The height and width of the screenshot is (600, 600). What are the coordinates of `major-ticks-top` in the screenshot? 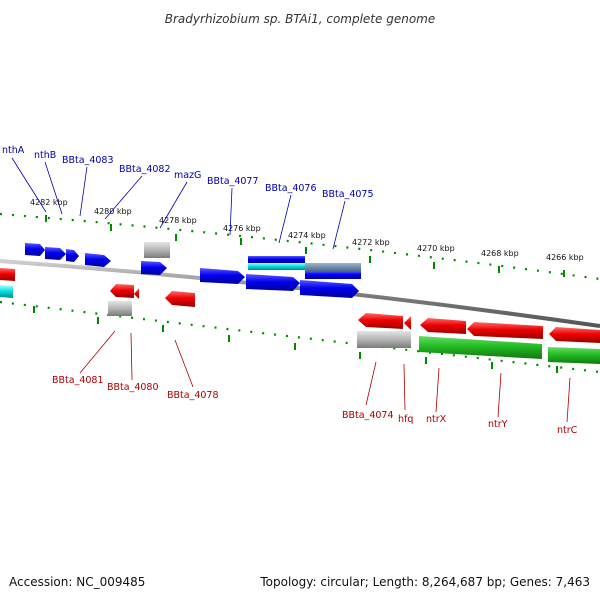 It's located at (305, 246).